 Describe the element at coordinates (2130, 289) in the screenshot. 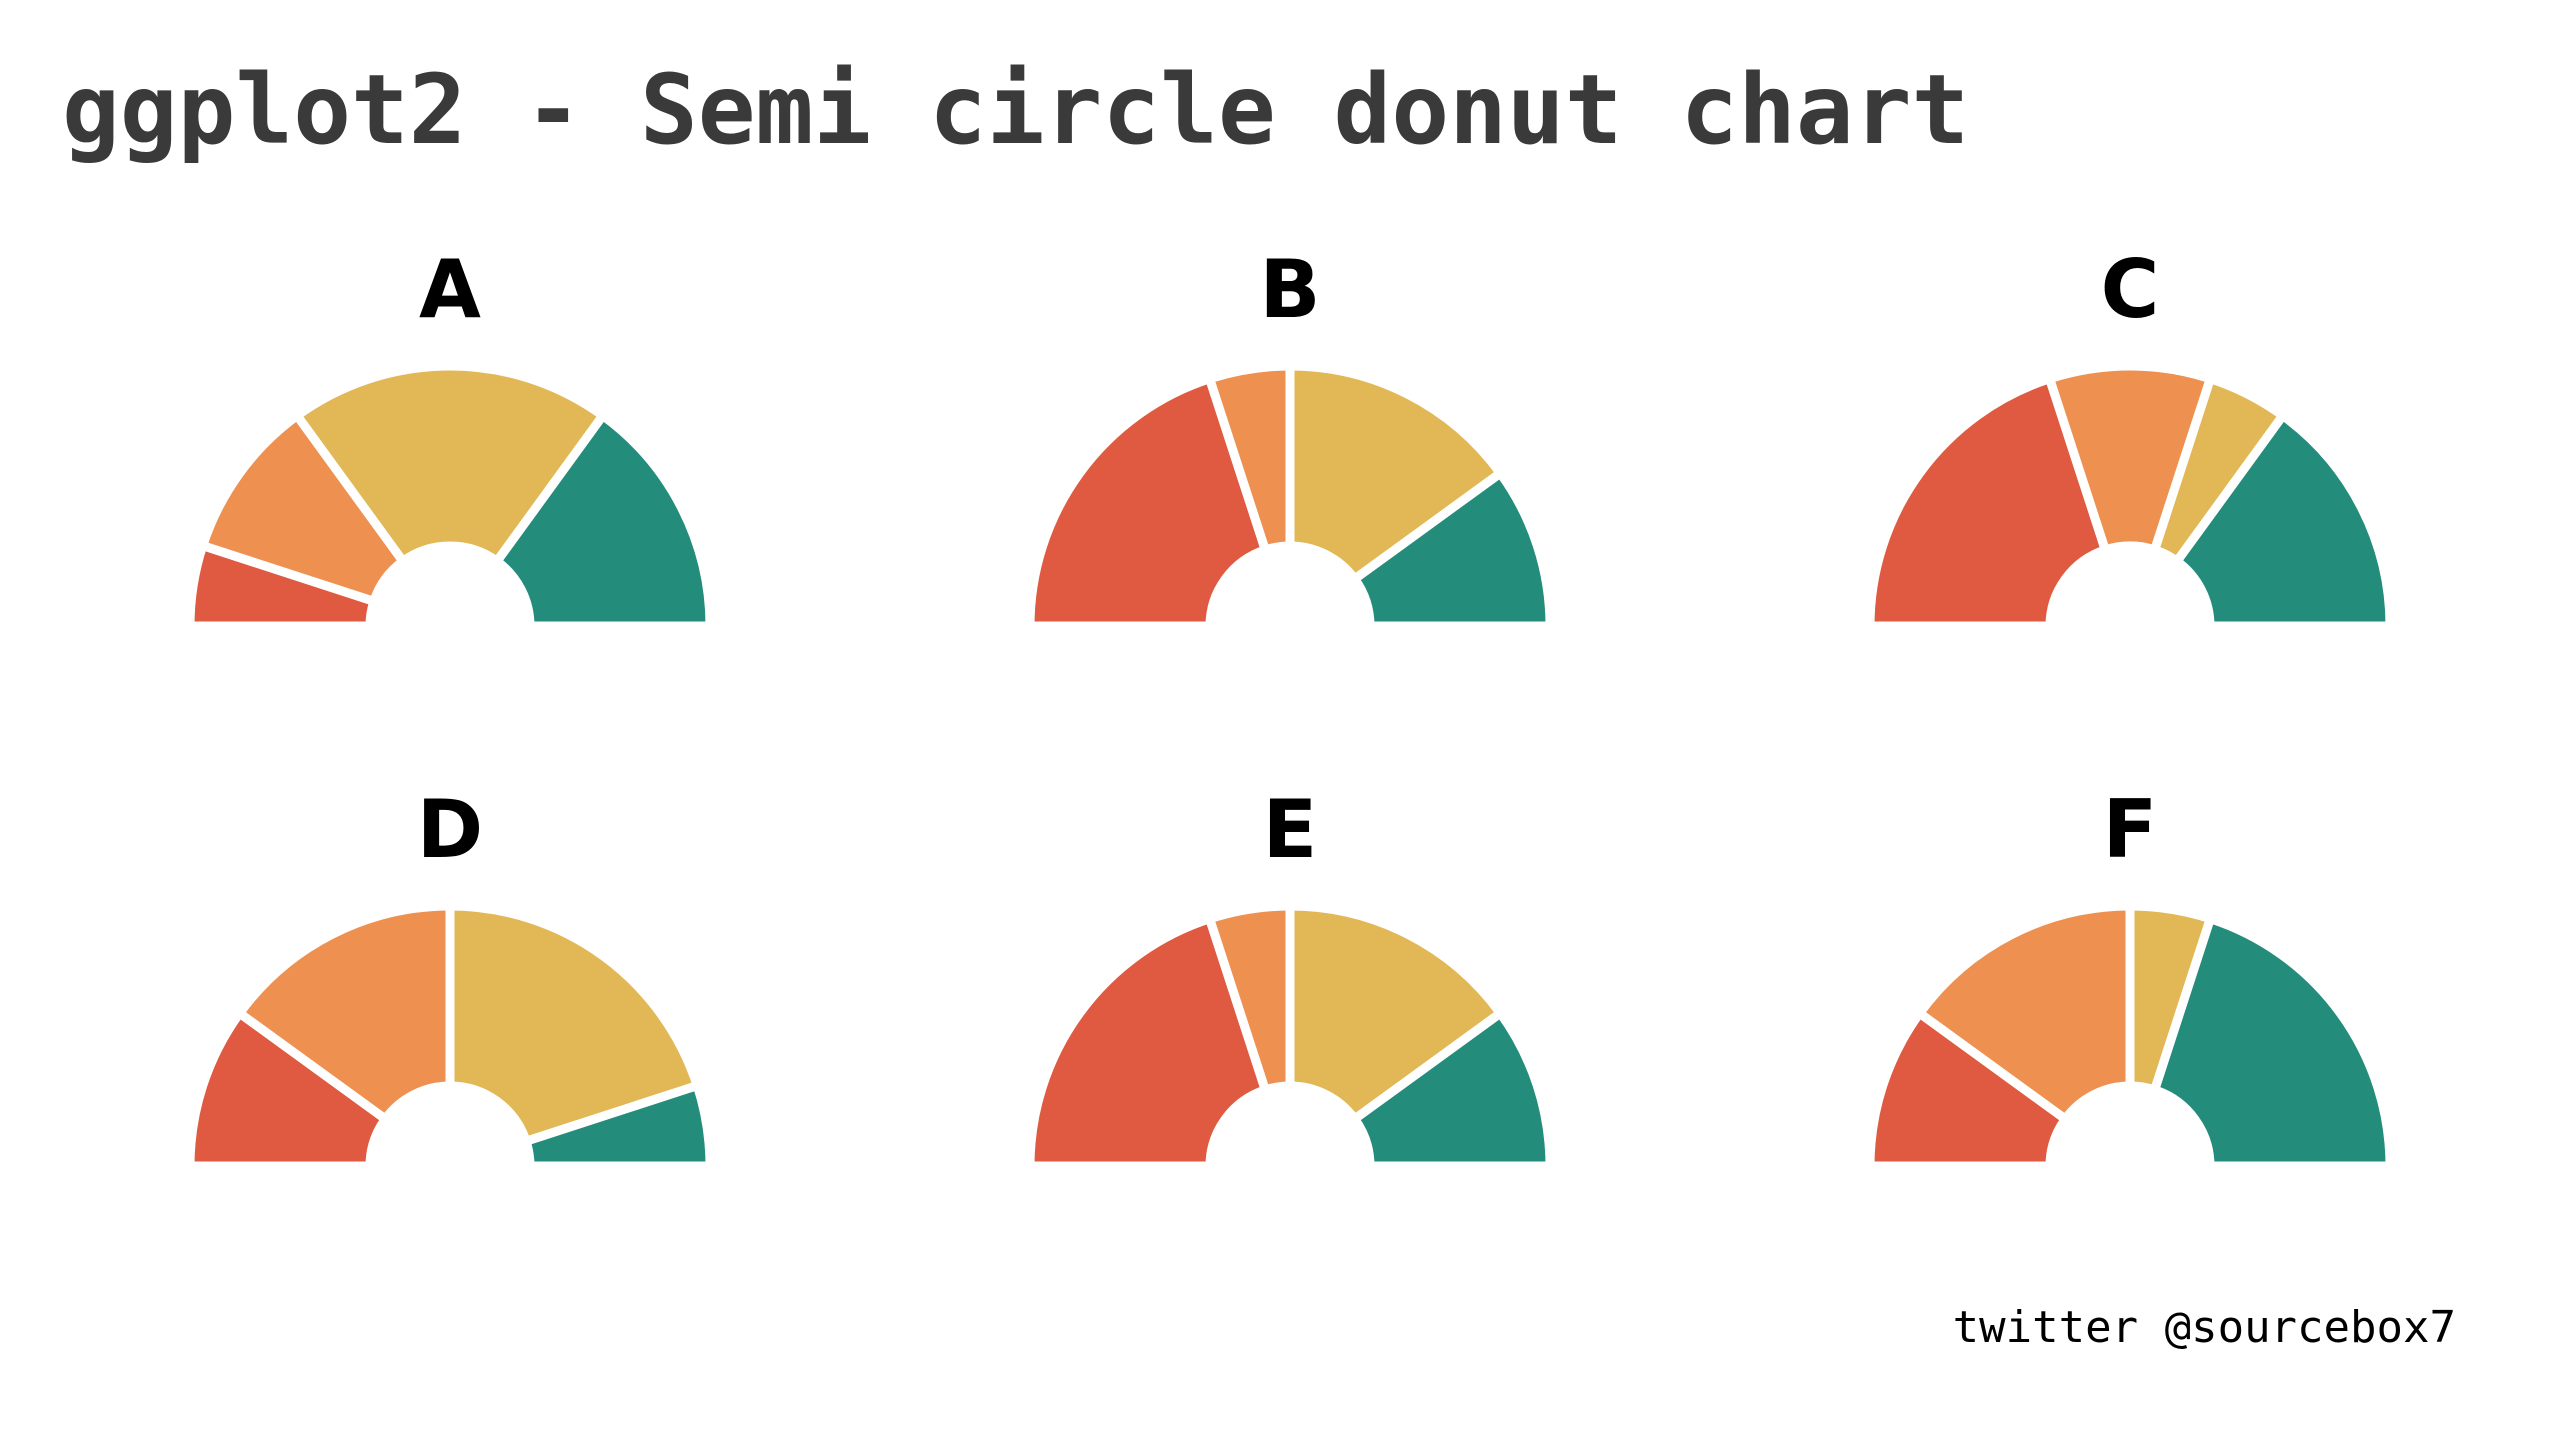

I see `panel-label: C` at that location.